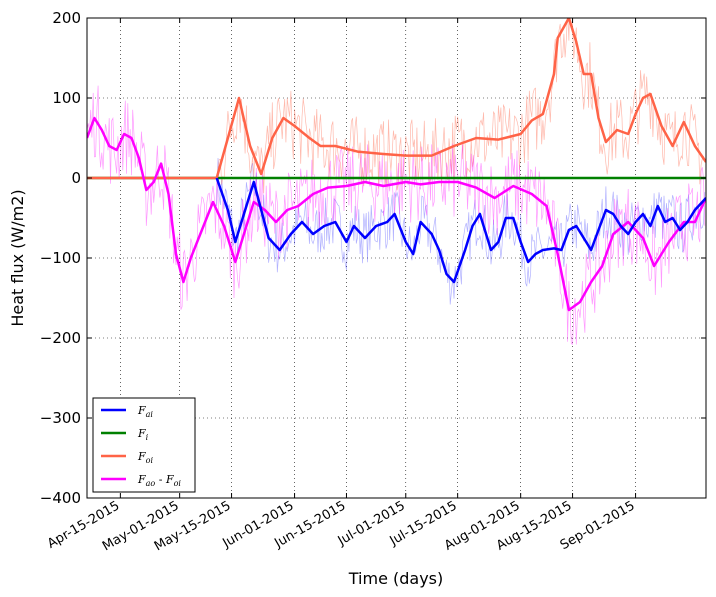  I want to click on y-tick-label: 100, so click(66, 98).